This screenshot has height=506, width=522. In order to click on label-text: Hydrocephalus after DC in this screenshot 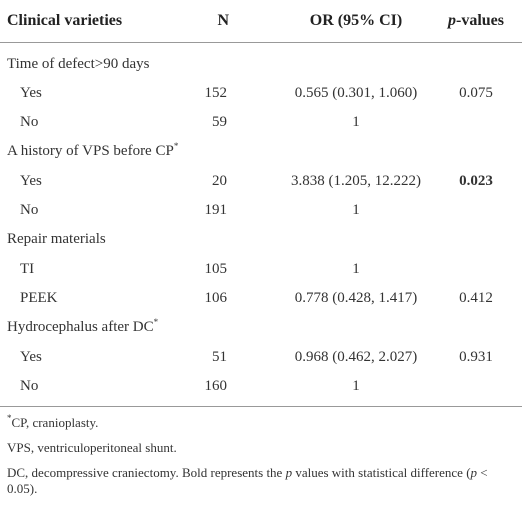, I will do `click(80, 327)`.